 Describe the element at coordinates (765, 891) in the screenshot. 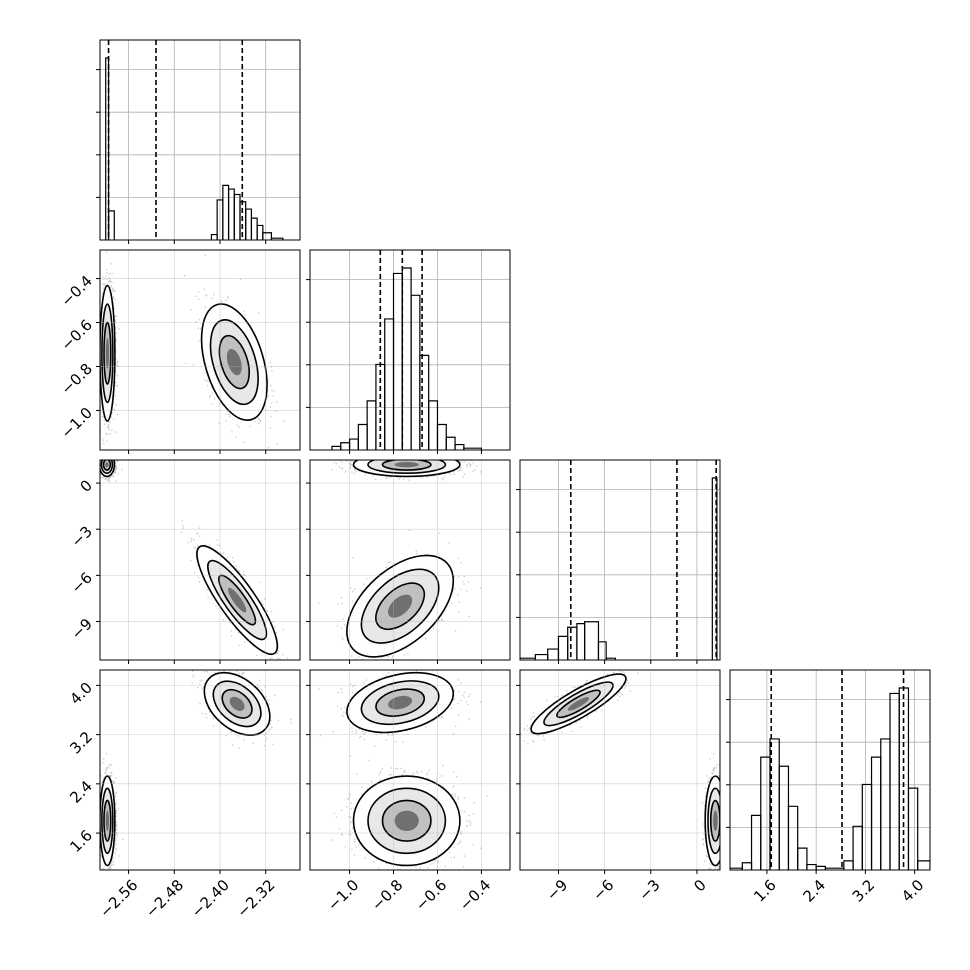

I see `x-tick-label: 1.6` at that location.